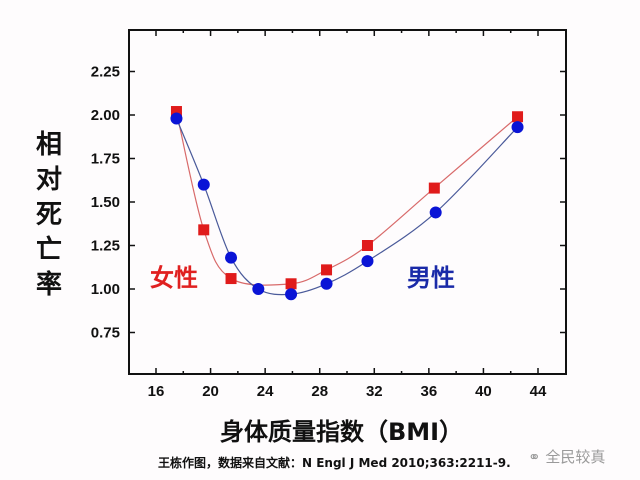 The width and height of the screenshot is (640, 480). Describe the element at coordinates (342, 432) in the screenshot. I see `x-axis-label: 身体质量指数（BMI）` at that location.